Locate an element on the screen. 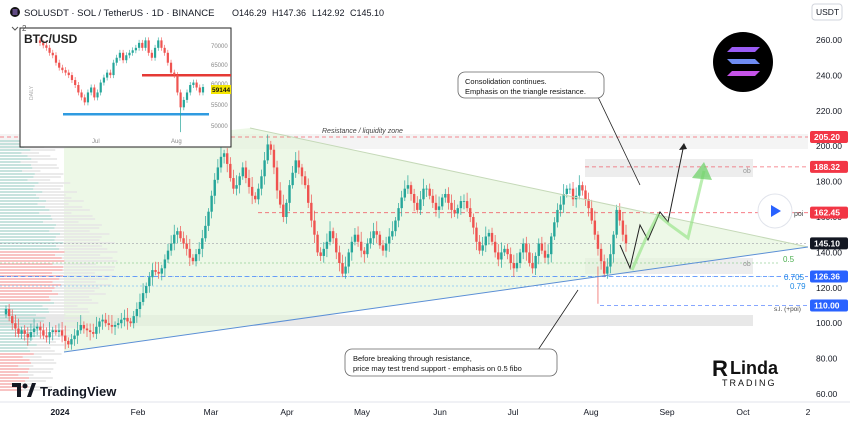  price-tag-label: 205.20 is located at coordinates (827, 137).